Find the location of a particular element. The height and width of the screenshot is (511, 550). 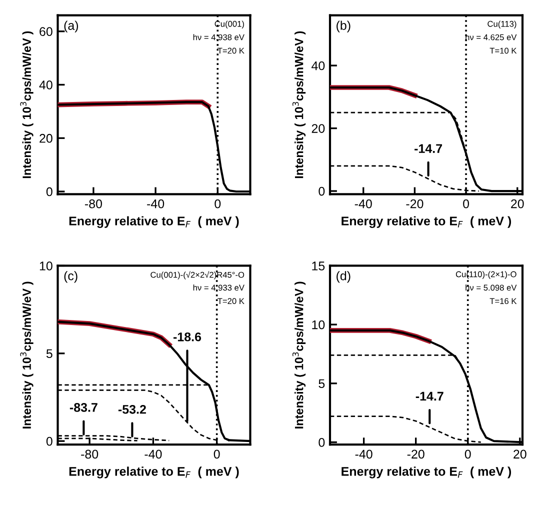

annotation: Cu(001)-(√2×2√2)R45°-O is located at coordinates (197, 275).